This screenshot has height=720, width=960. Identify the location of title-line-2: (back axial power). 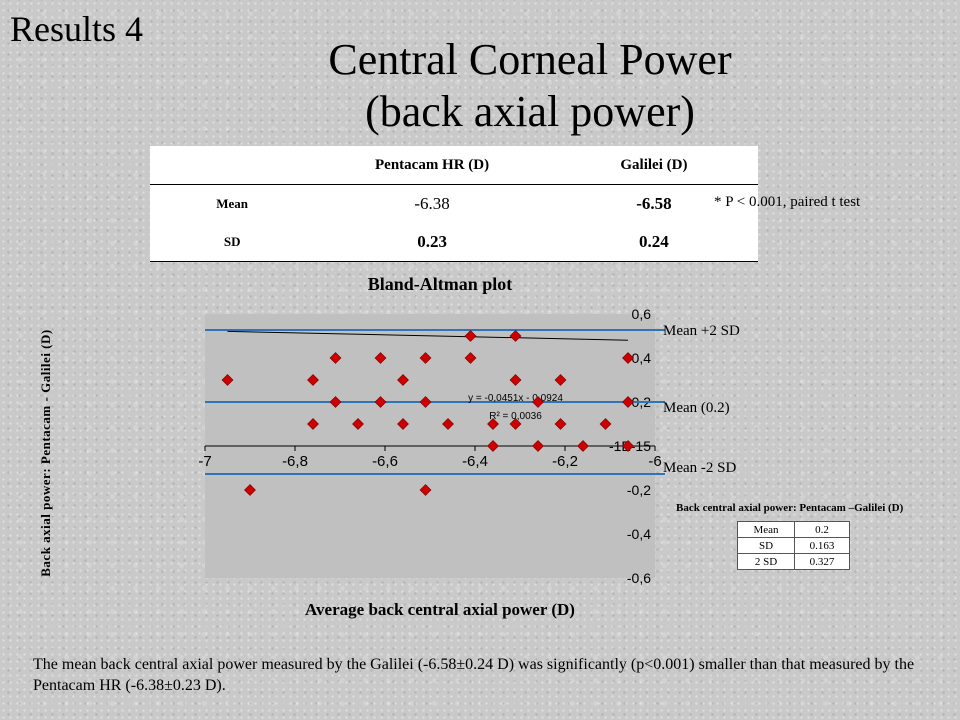
(530, 111).